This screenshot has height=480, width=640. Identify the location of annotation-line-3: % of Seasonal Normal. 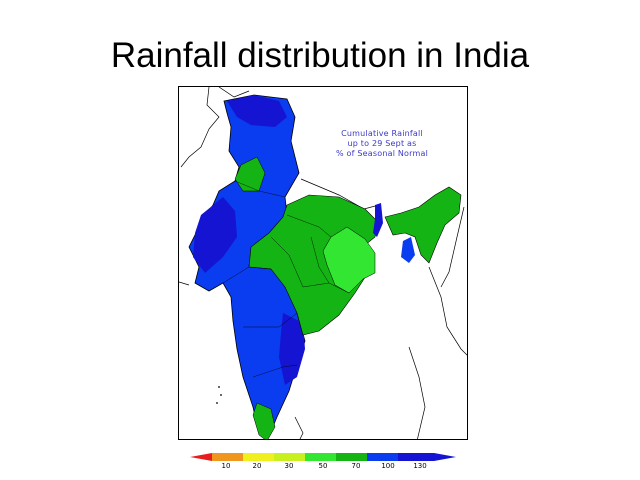
(382, 153).